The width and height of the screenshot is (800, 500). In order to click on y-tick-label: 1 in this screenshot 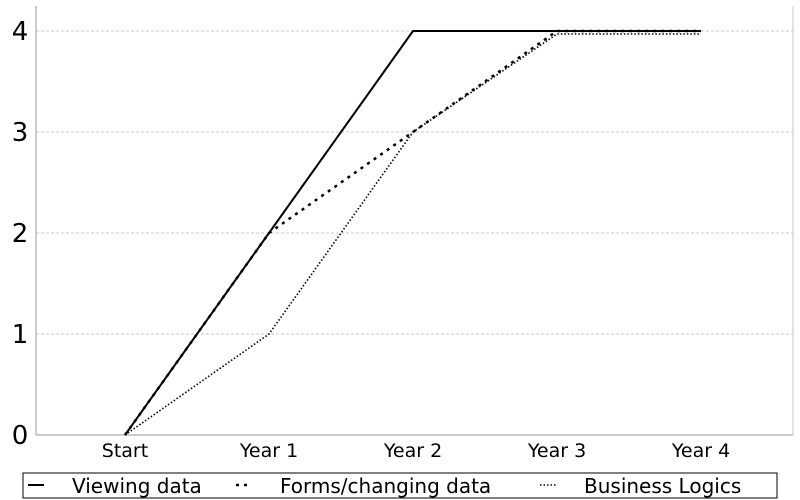, I will do `click(20, 335)`.